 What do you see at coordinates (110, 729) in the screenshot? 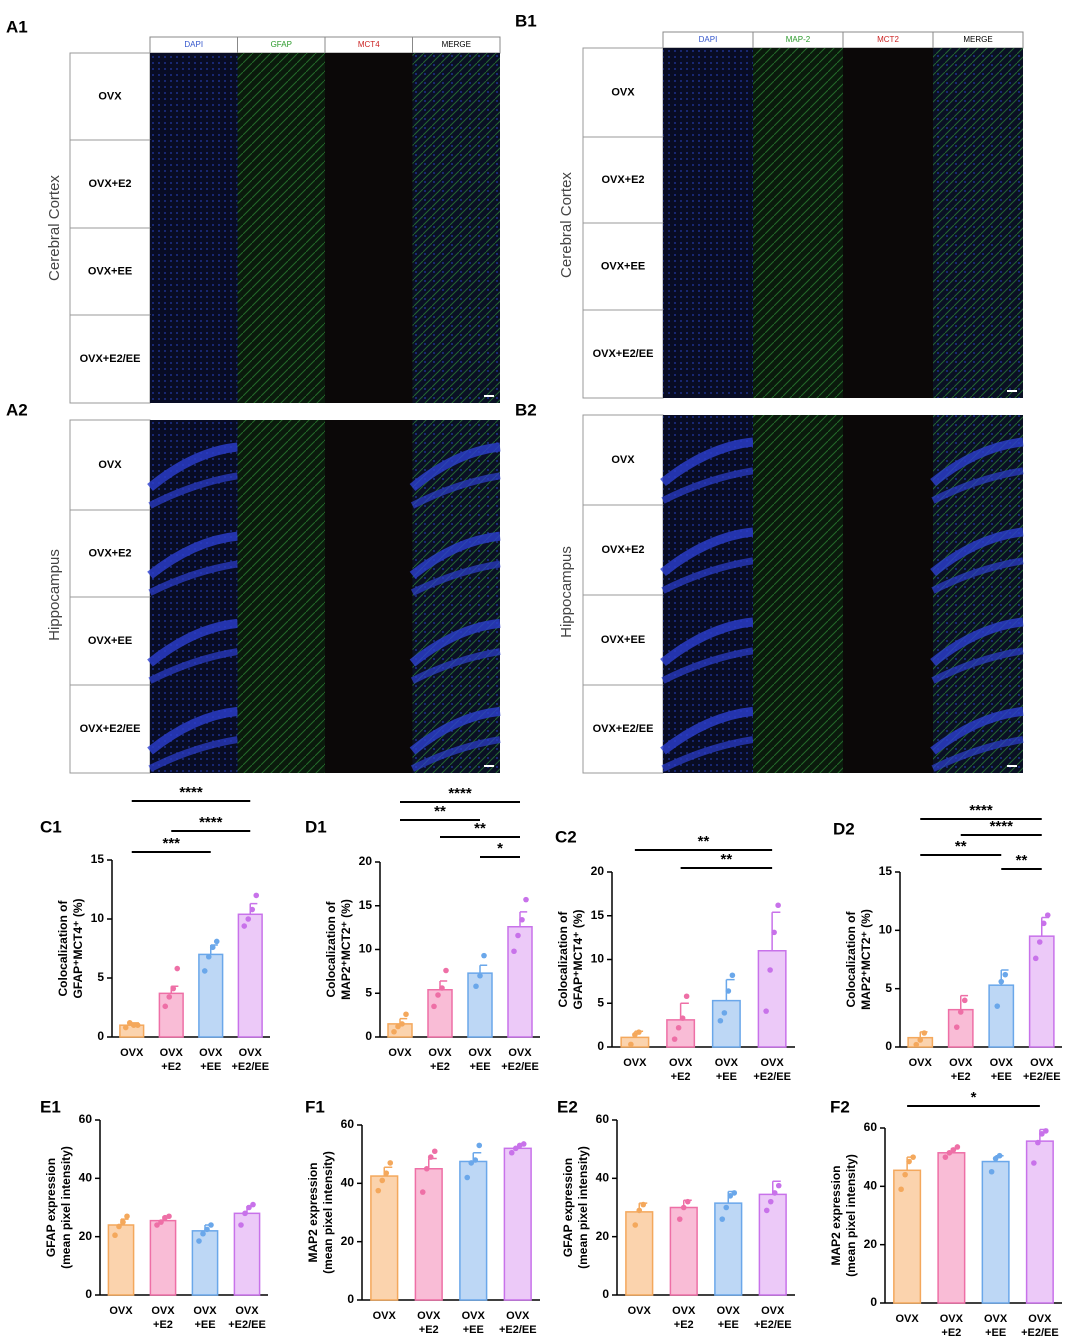
I see `row-label: OVX+E2/EE` at bounding box center [110, 729].